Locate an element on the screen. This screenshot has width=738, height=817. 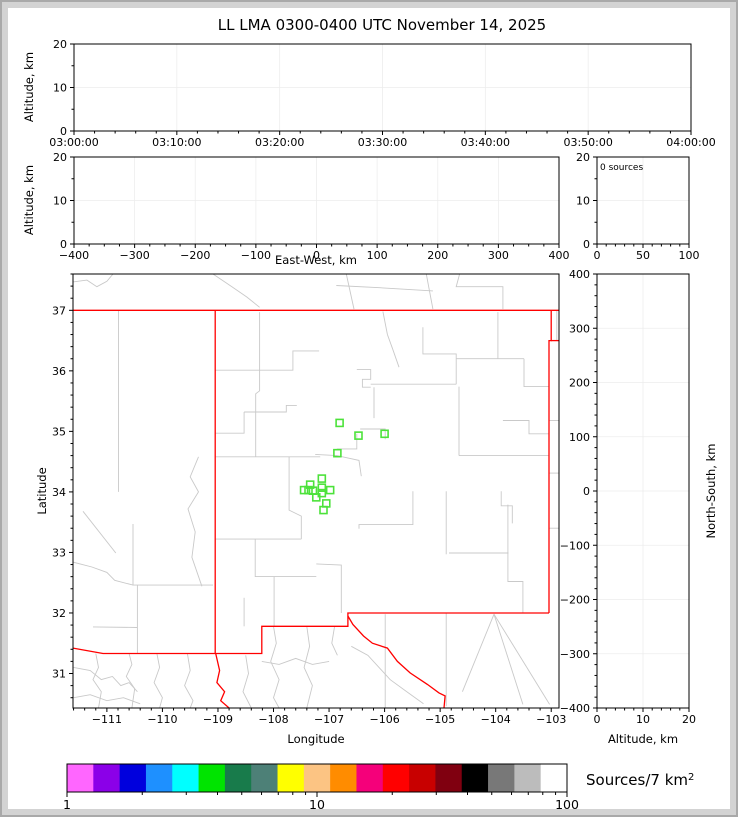
x-tick-label: −105 is located at coordinates (440, 719).